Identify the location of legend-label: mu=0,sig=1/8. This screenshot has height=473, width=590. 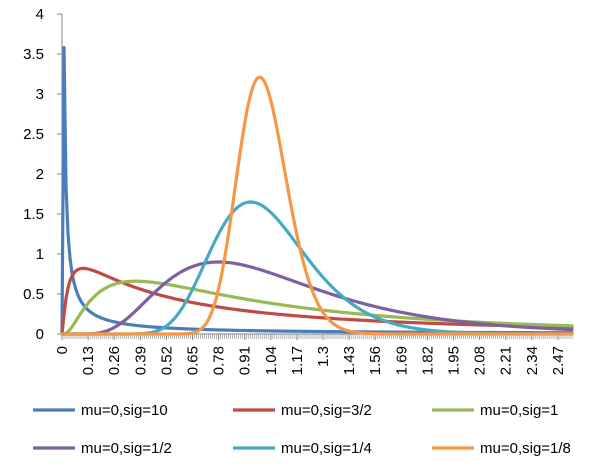
(525, 448).